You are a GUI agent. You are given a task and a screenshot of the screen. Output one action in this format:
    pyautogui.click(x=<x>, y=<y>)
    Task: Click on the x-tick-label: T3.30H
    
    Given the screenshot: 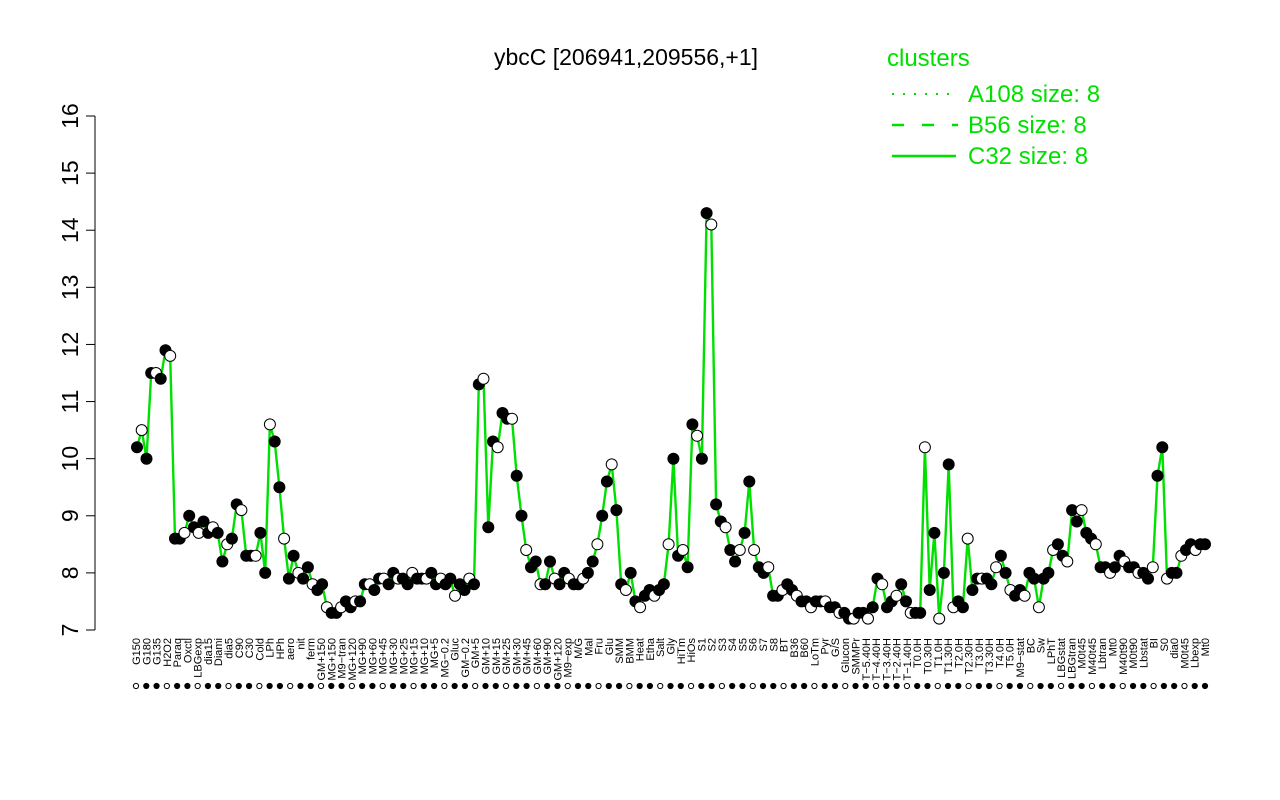 What is the action you would take?
    pyautogui.click(x=990, y=656)
    